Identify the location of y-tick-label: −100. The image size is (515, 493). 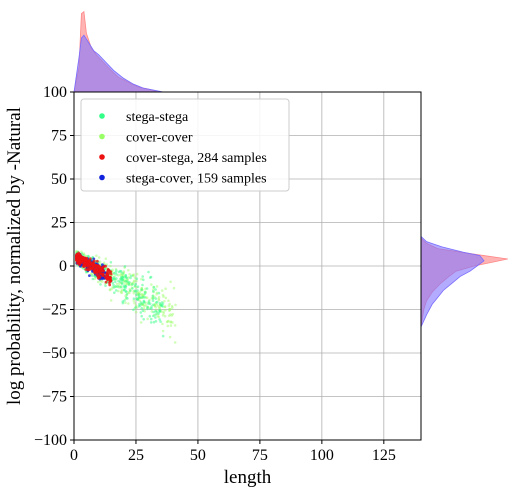
(50, 440).